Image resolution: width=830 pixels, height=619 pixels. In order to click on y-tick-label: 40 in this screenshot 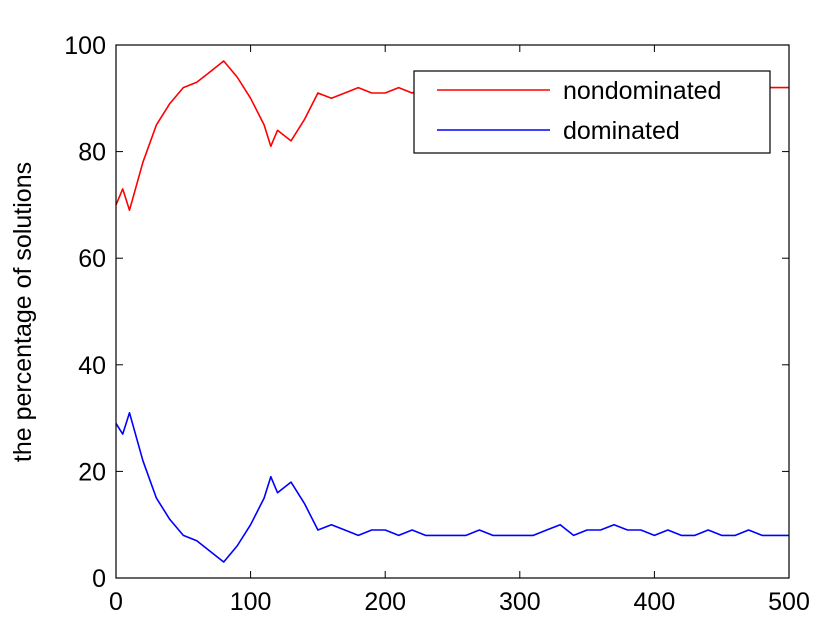, I will do `click(92, 366)`.